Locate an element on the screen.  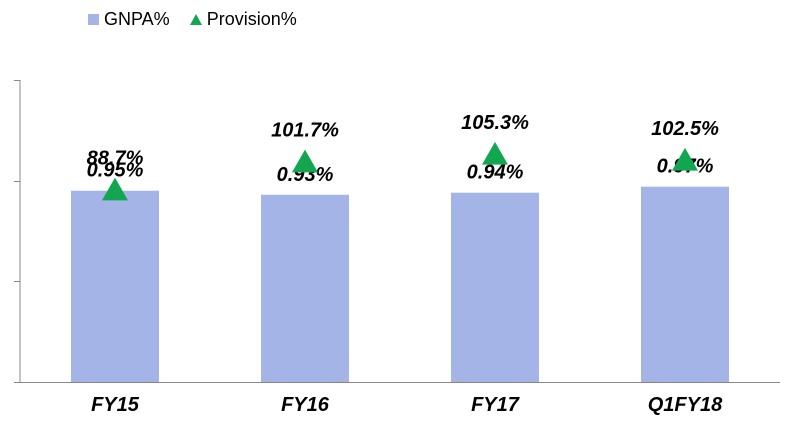
data-label-provision-fy16: 101.7% is located at coordinates (305, 131).